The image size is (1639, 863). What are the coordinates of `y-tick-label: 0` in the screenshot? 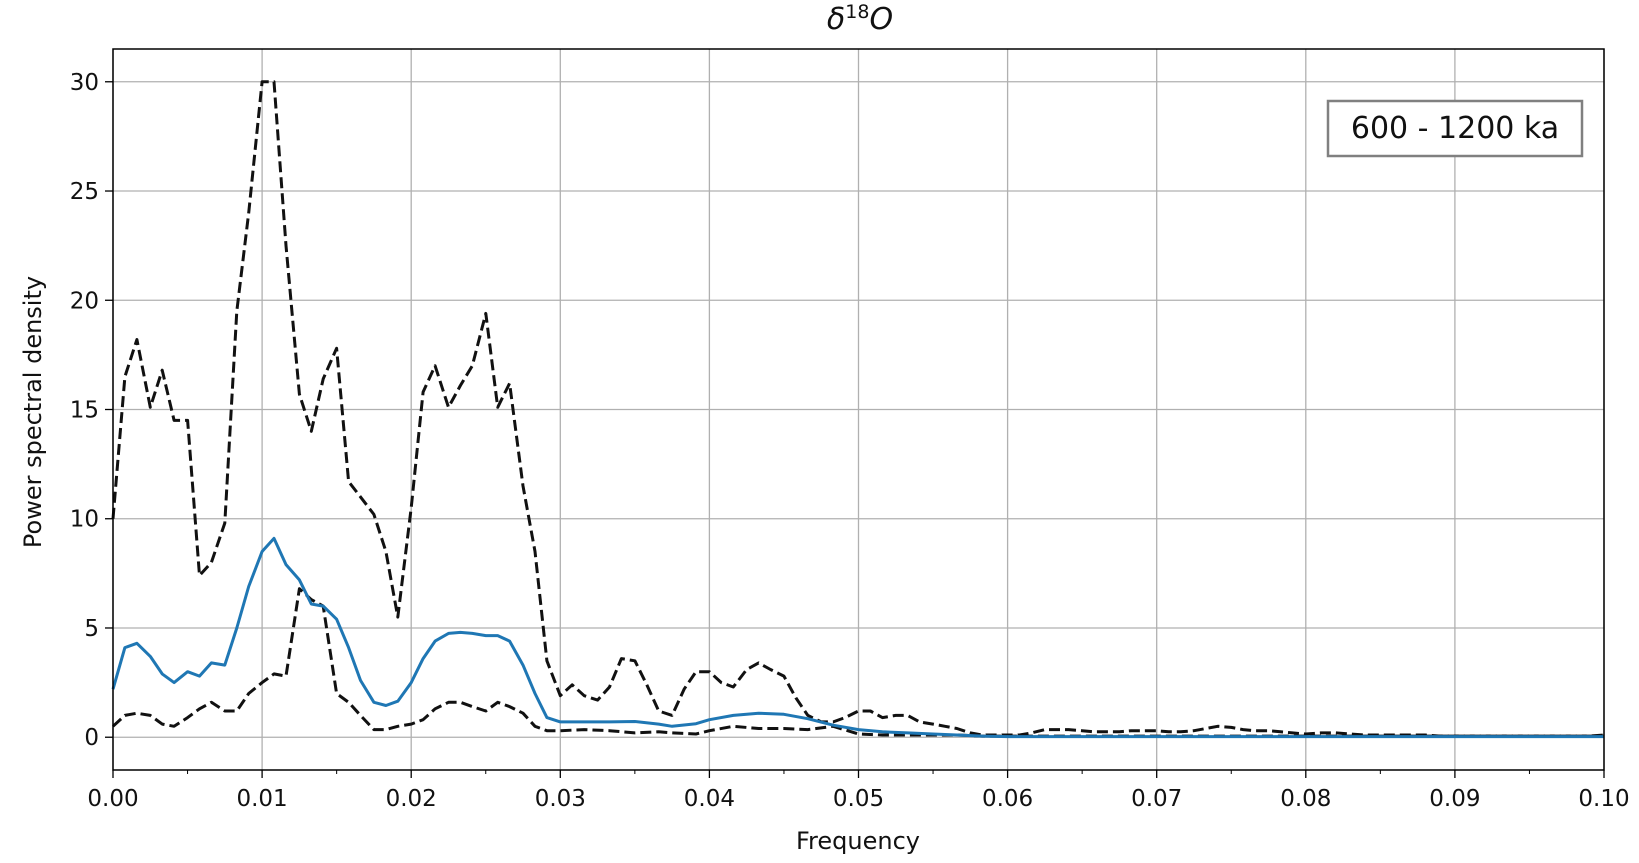 It's located at (91, 738).